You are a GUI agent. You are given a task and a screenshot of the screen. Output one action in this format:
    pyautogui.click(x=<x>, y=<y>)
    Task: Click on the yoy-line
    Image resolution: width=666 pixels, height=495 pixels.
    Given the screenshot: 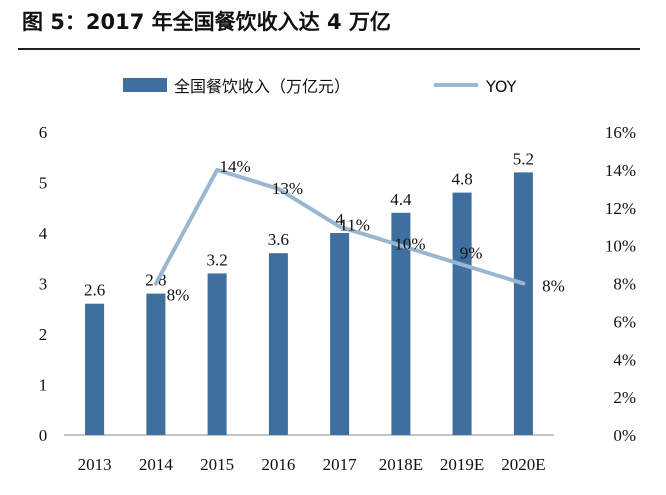 What is the action you would take?
    pyautogui.click(x=339, y=226)
    